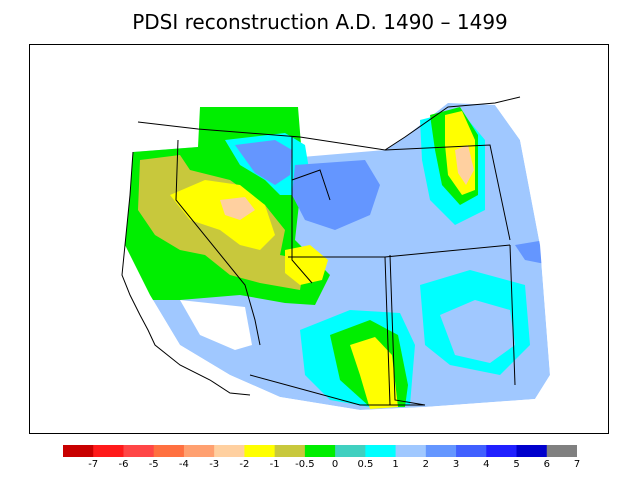 This screenshot has height=480, width=640. I want to click on legend-tick-label: 0.5, so click(365, 464).